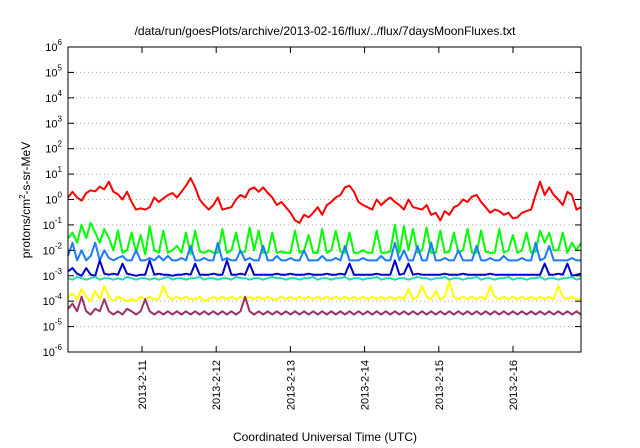  Describe the element at coordinates (291, 385) in the screenshot. I see `x-tick-label: 2013-2-13` at that location.